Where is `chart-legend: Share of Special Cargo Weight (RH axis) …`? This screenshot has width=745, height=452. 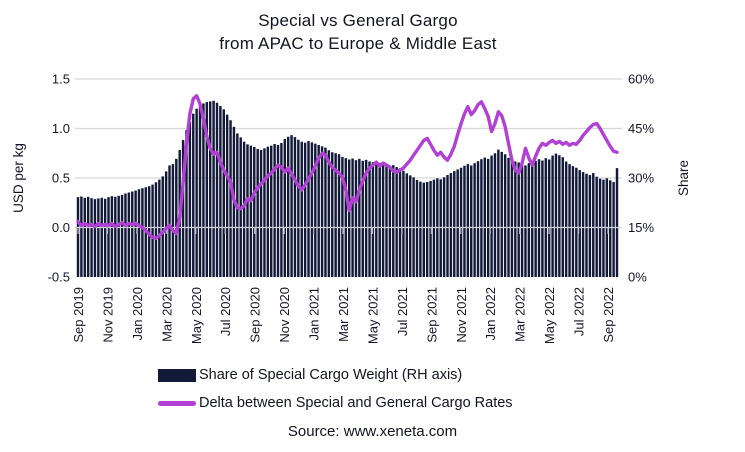
chart-legend: Share of Special Cargo Weight (RH axis) … is located at coordinates (335, 395).